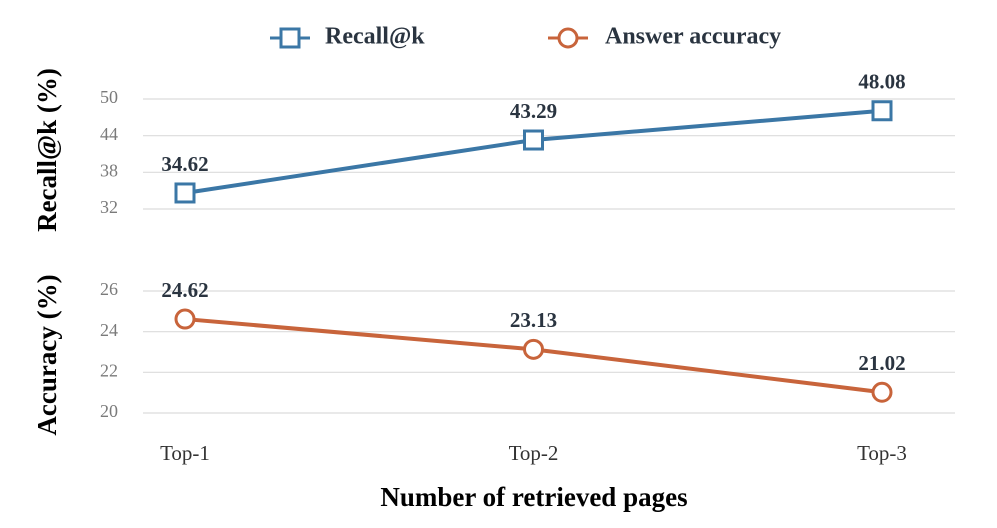 Image resolution: width=997 pixels, height=528 pixels. What do you see at coordinates (109, 370) in the screenshot?
I see `y-tick-label: 22` at bounding box center [109, 370].